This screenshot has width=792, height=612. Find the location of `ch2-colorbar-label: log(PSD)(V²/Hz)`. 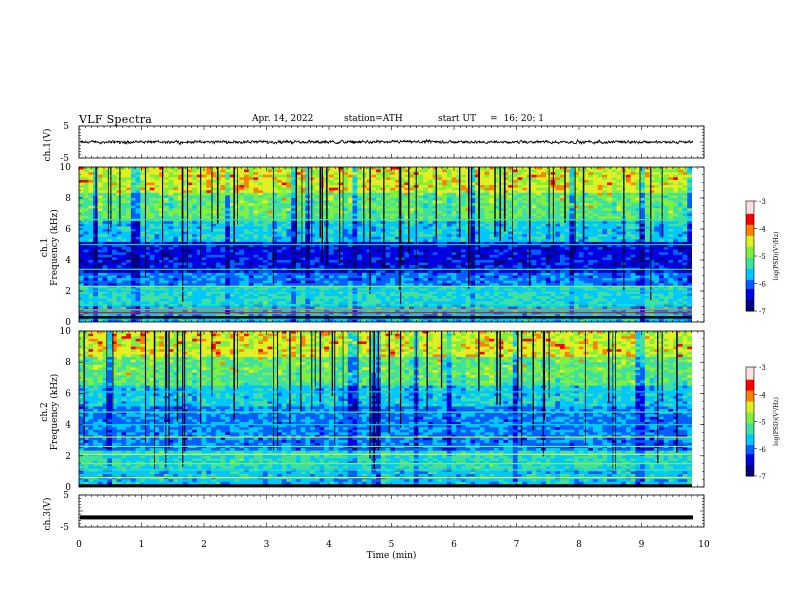

ch2-colorbar-label: log(PSD)(V²/Hz) is located at coordinates (776, 421).